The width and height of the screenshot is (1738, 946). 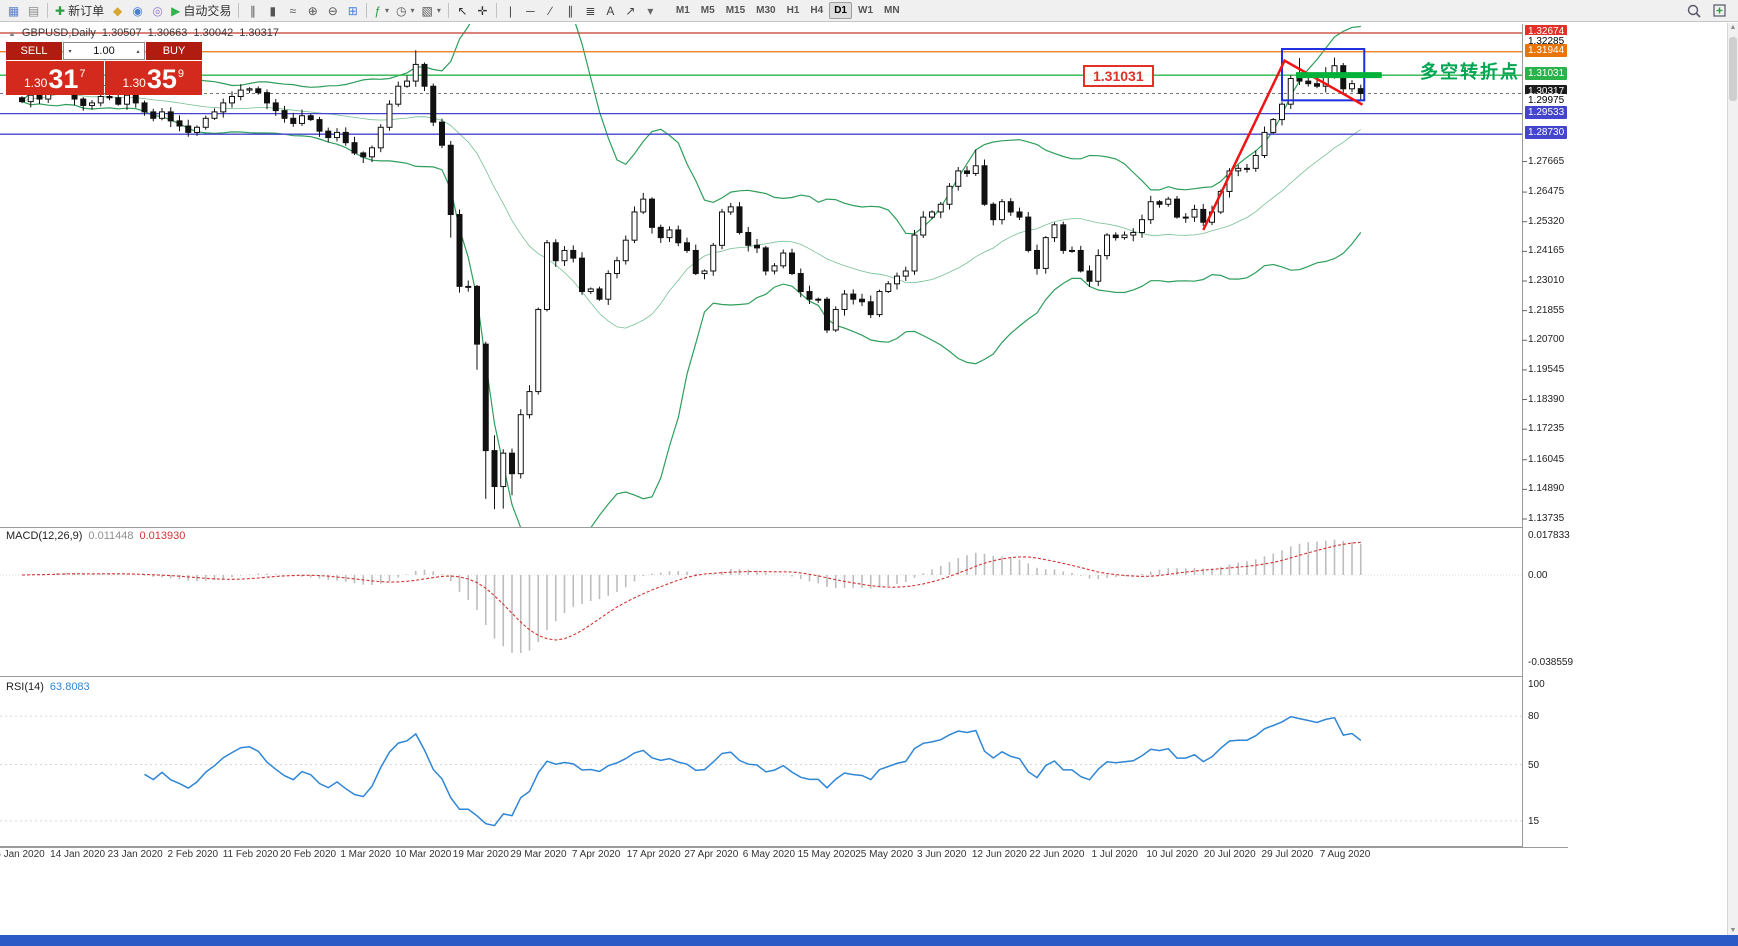 I want to click on fibonacci-icon: ≣, so click(x=590, y=10).